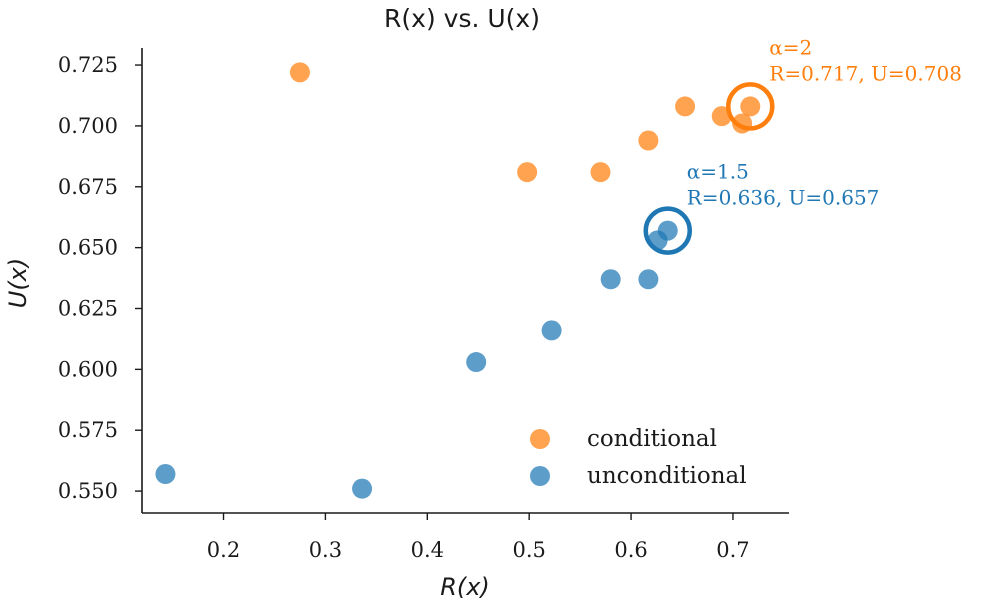 The image size is (996, 607). What do you see at coordinates (88, 491) in the screenshot?
I see `y-tick-label: 0.550` at bounding box center [88, 491].